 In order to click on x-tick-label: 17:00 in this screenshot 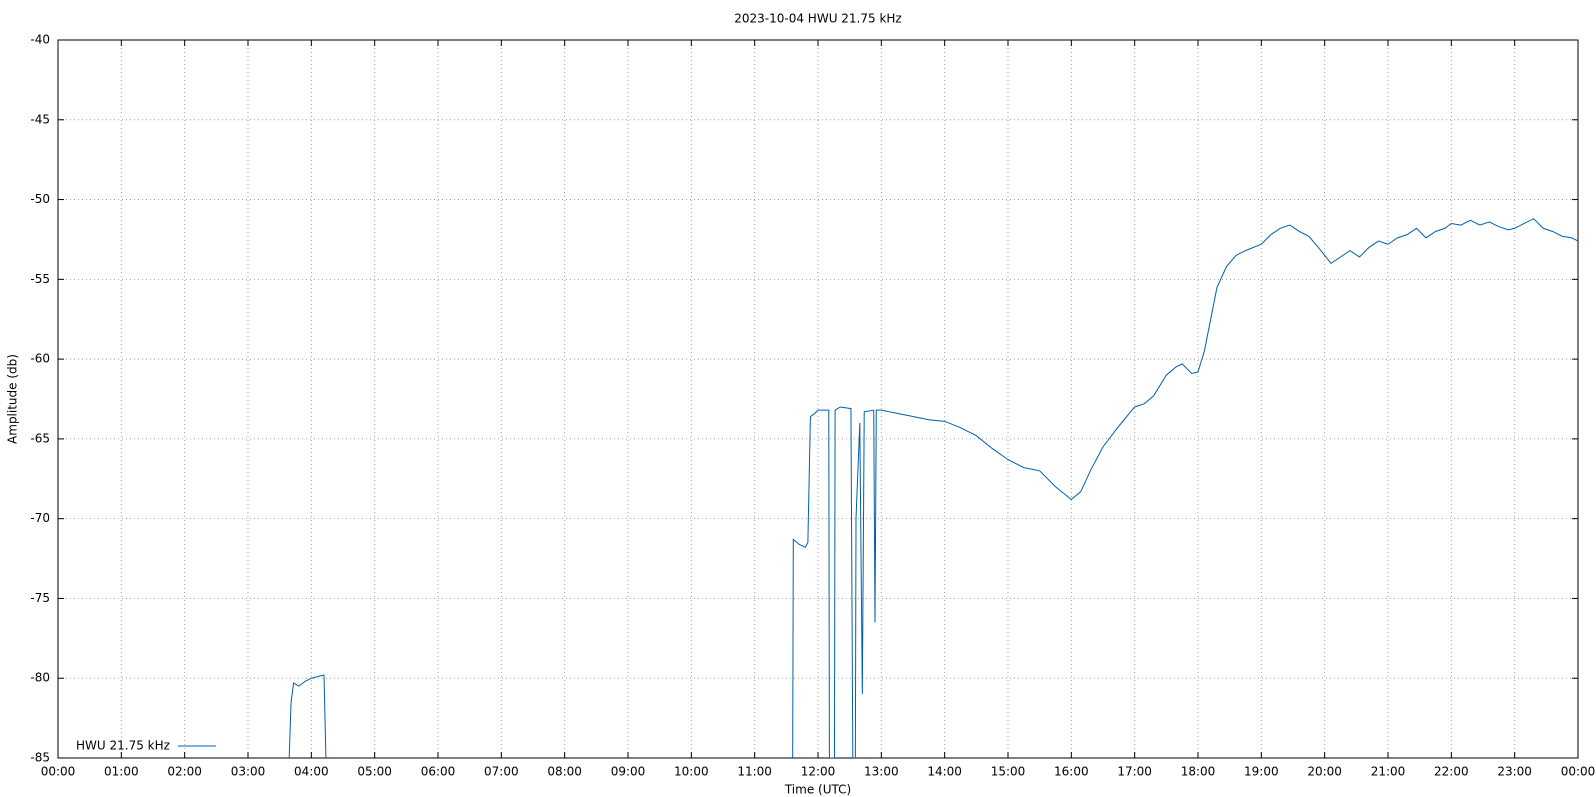, I will do `click(1134, 772)`.